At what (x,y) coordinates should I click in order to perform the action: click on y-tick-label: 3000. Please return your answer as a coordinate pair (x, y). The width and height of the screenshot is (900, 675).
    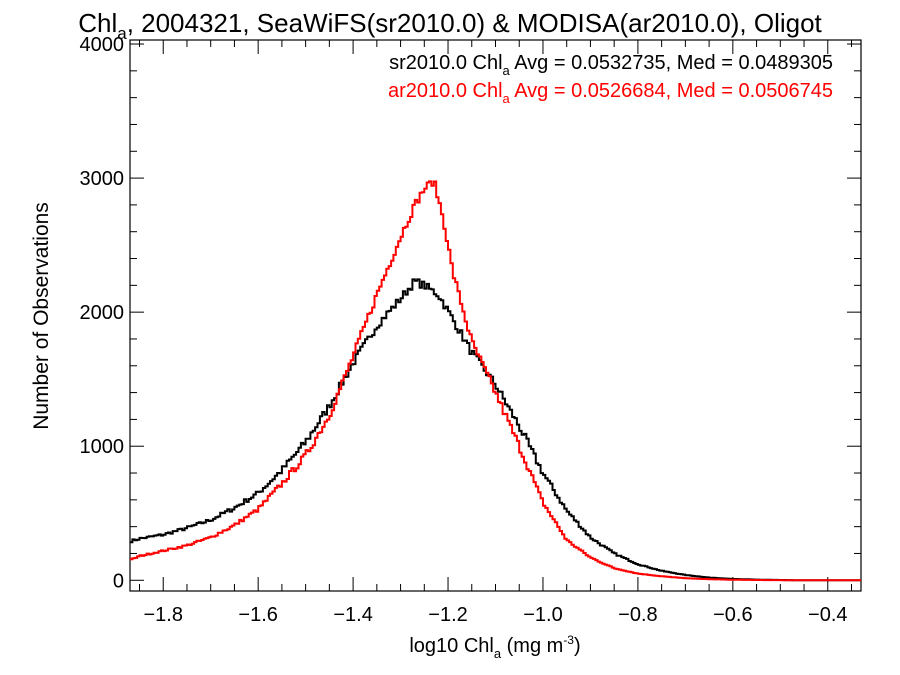
    Looking at the image, I should click on (102, 179).